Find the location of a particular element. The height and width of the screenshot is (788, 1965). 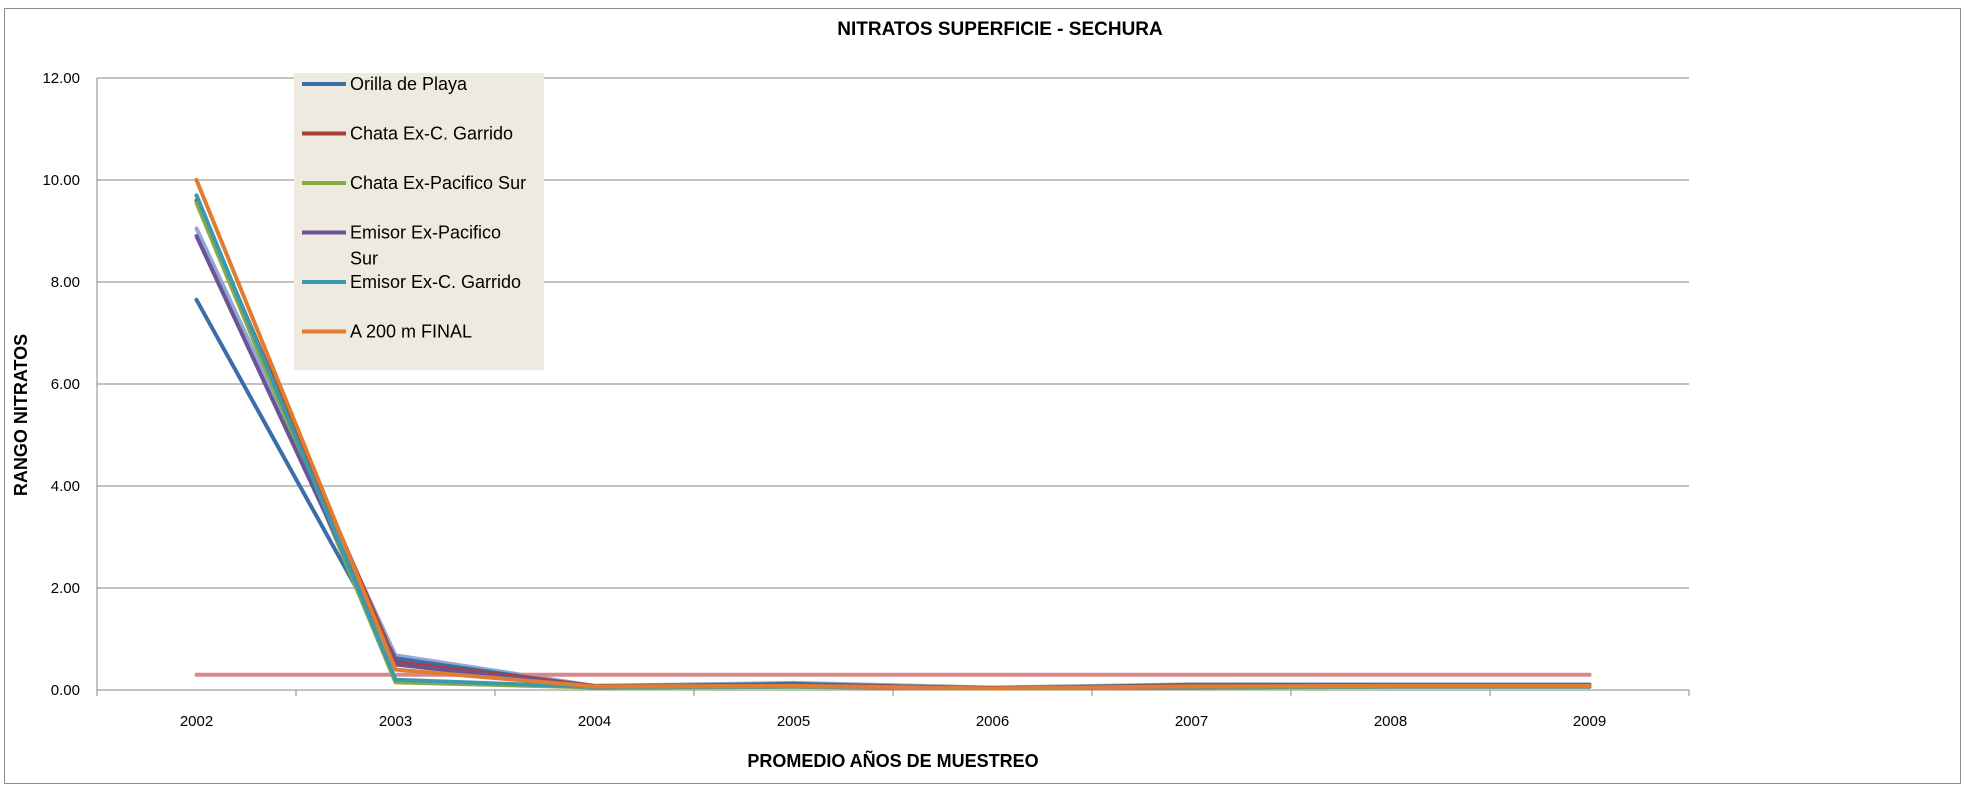

chart-title: NITRATOS SUPERFICIE - SECHURA is located at coordinates (1000, 29).